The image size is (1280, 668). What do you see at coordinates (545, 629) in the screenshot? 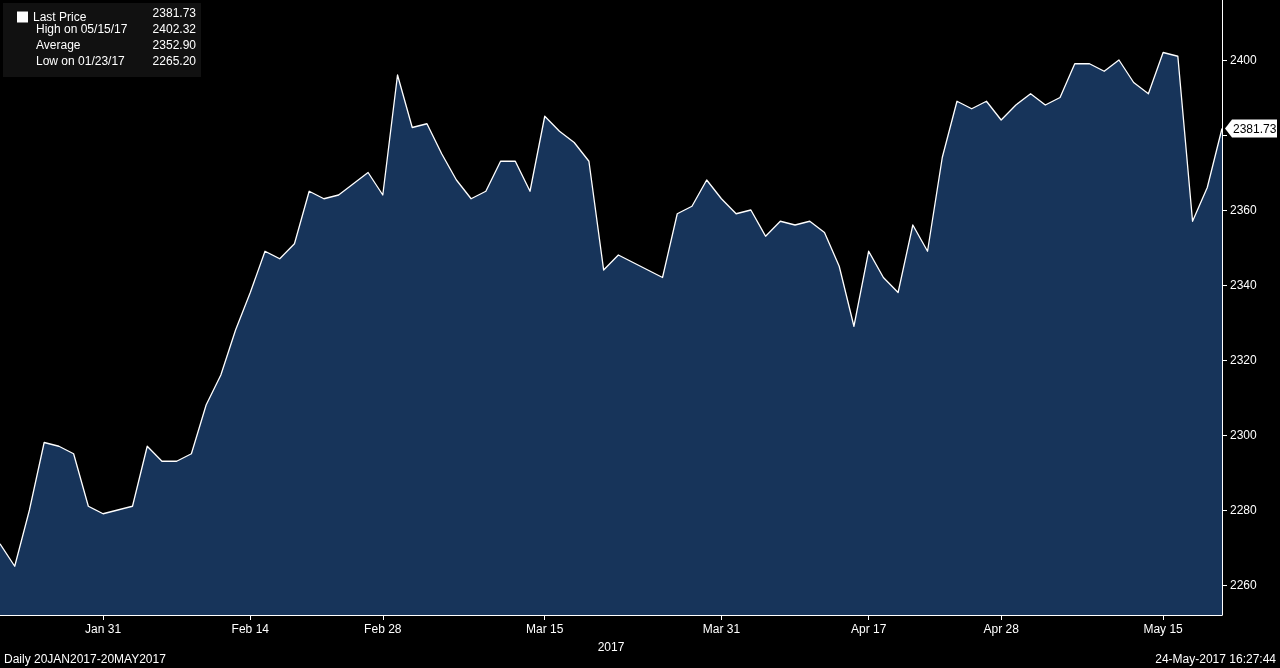
I see `x-tick-label: Mar 15` at bounding box center [545, 629].